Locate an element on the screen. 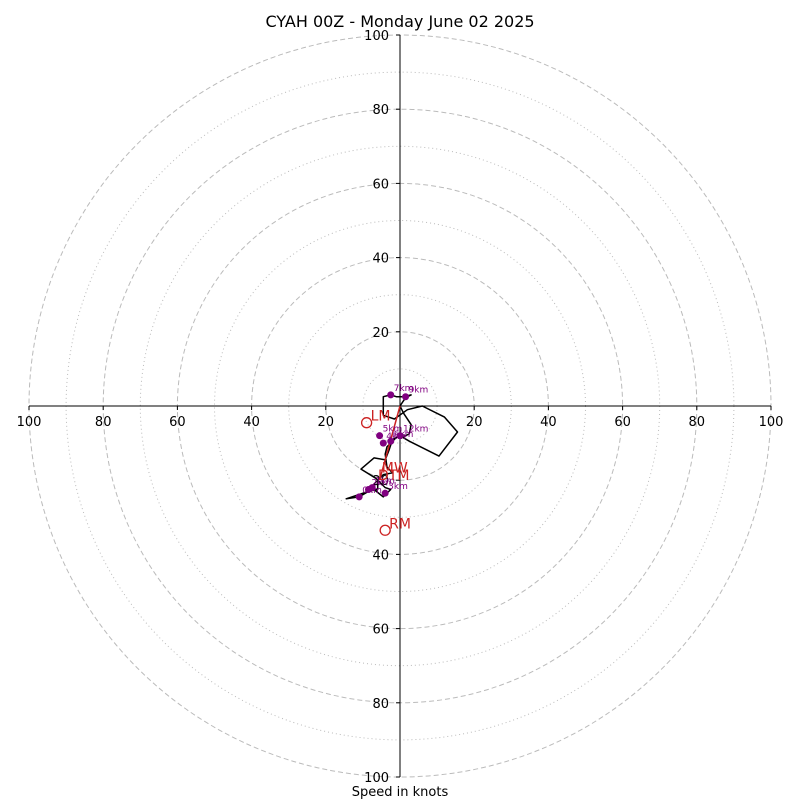 The width and height of the screenshot is (800, 800). height-point-label: 2km is located at coordinates (381, 483).